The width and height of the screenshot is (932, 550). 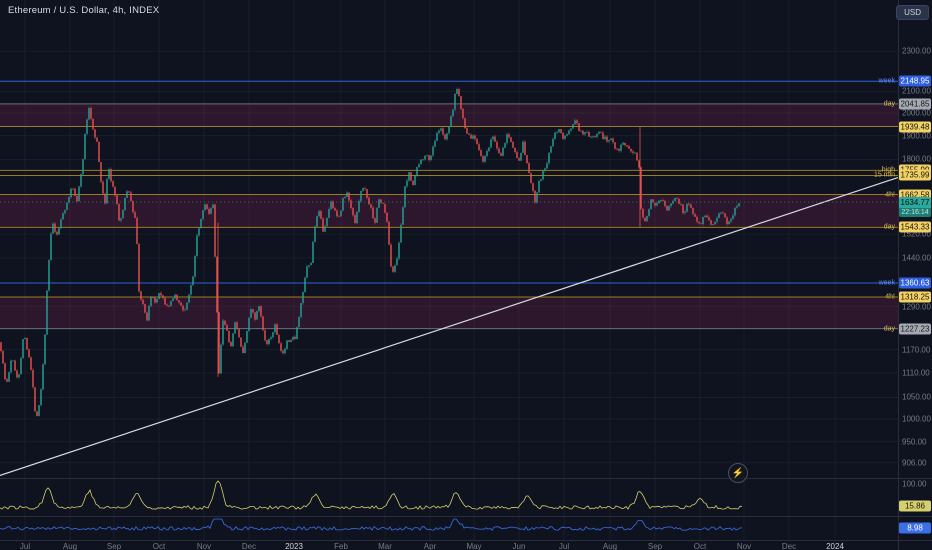 I want to click on level-marker-label: high, so click(x=888, y=170).